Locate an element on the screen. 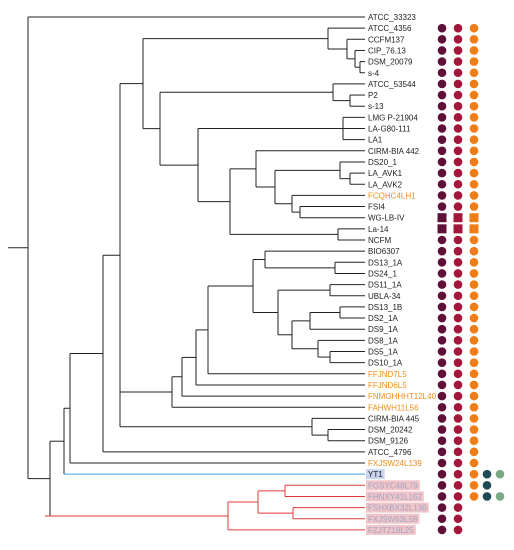 This screenshot has height=550, width=514. taxon-label: DSM_9126 is located at coordinates (388, 441).